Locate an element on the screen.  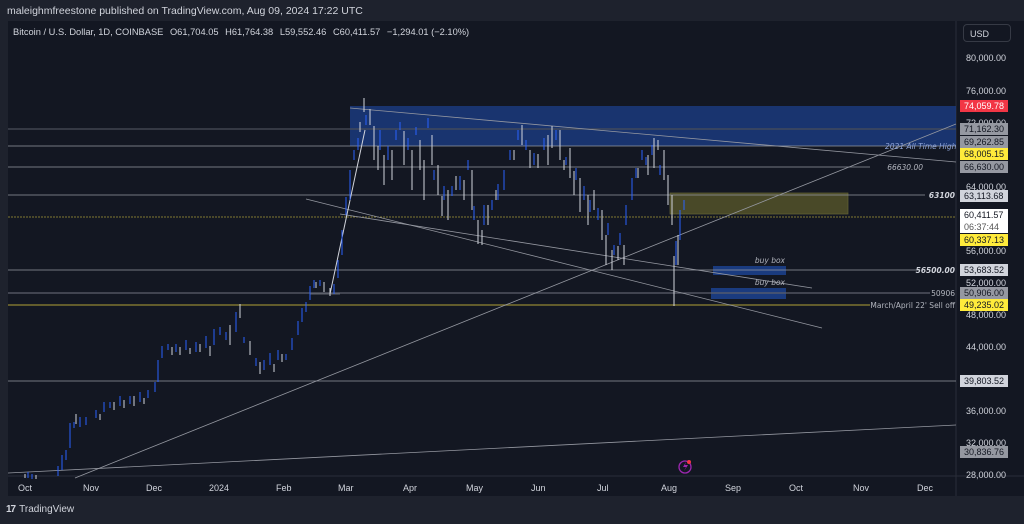
svg-text: Jul is located at coordinates (603, 488).